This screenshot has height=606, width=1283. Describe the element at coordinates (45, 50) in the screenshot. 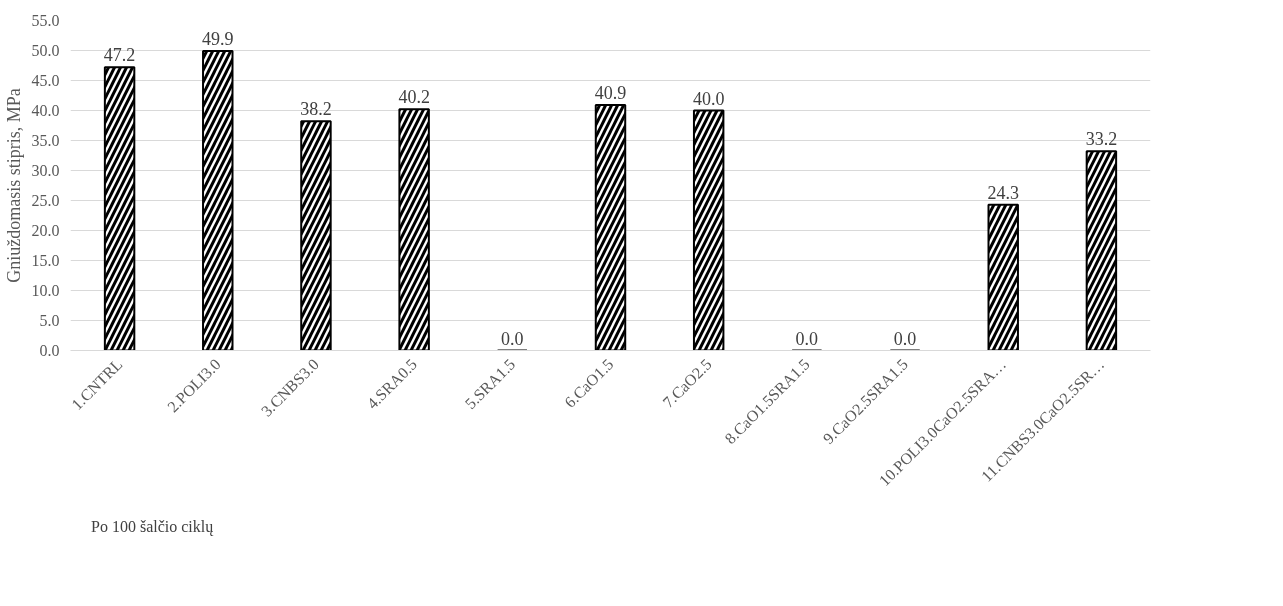

I see `y-tick-label: 50.0` at that location.